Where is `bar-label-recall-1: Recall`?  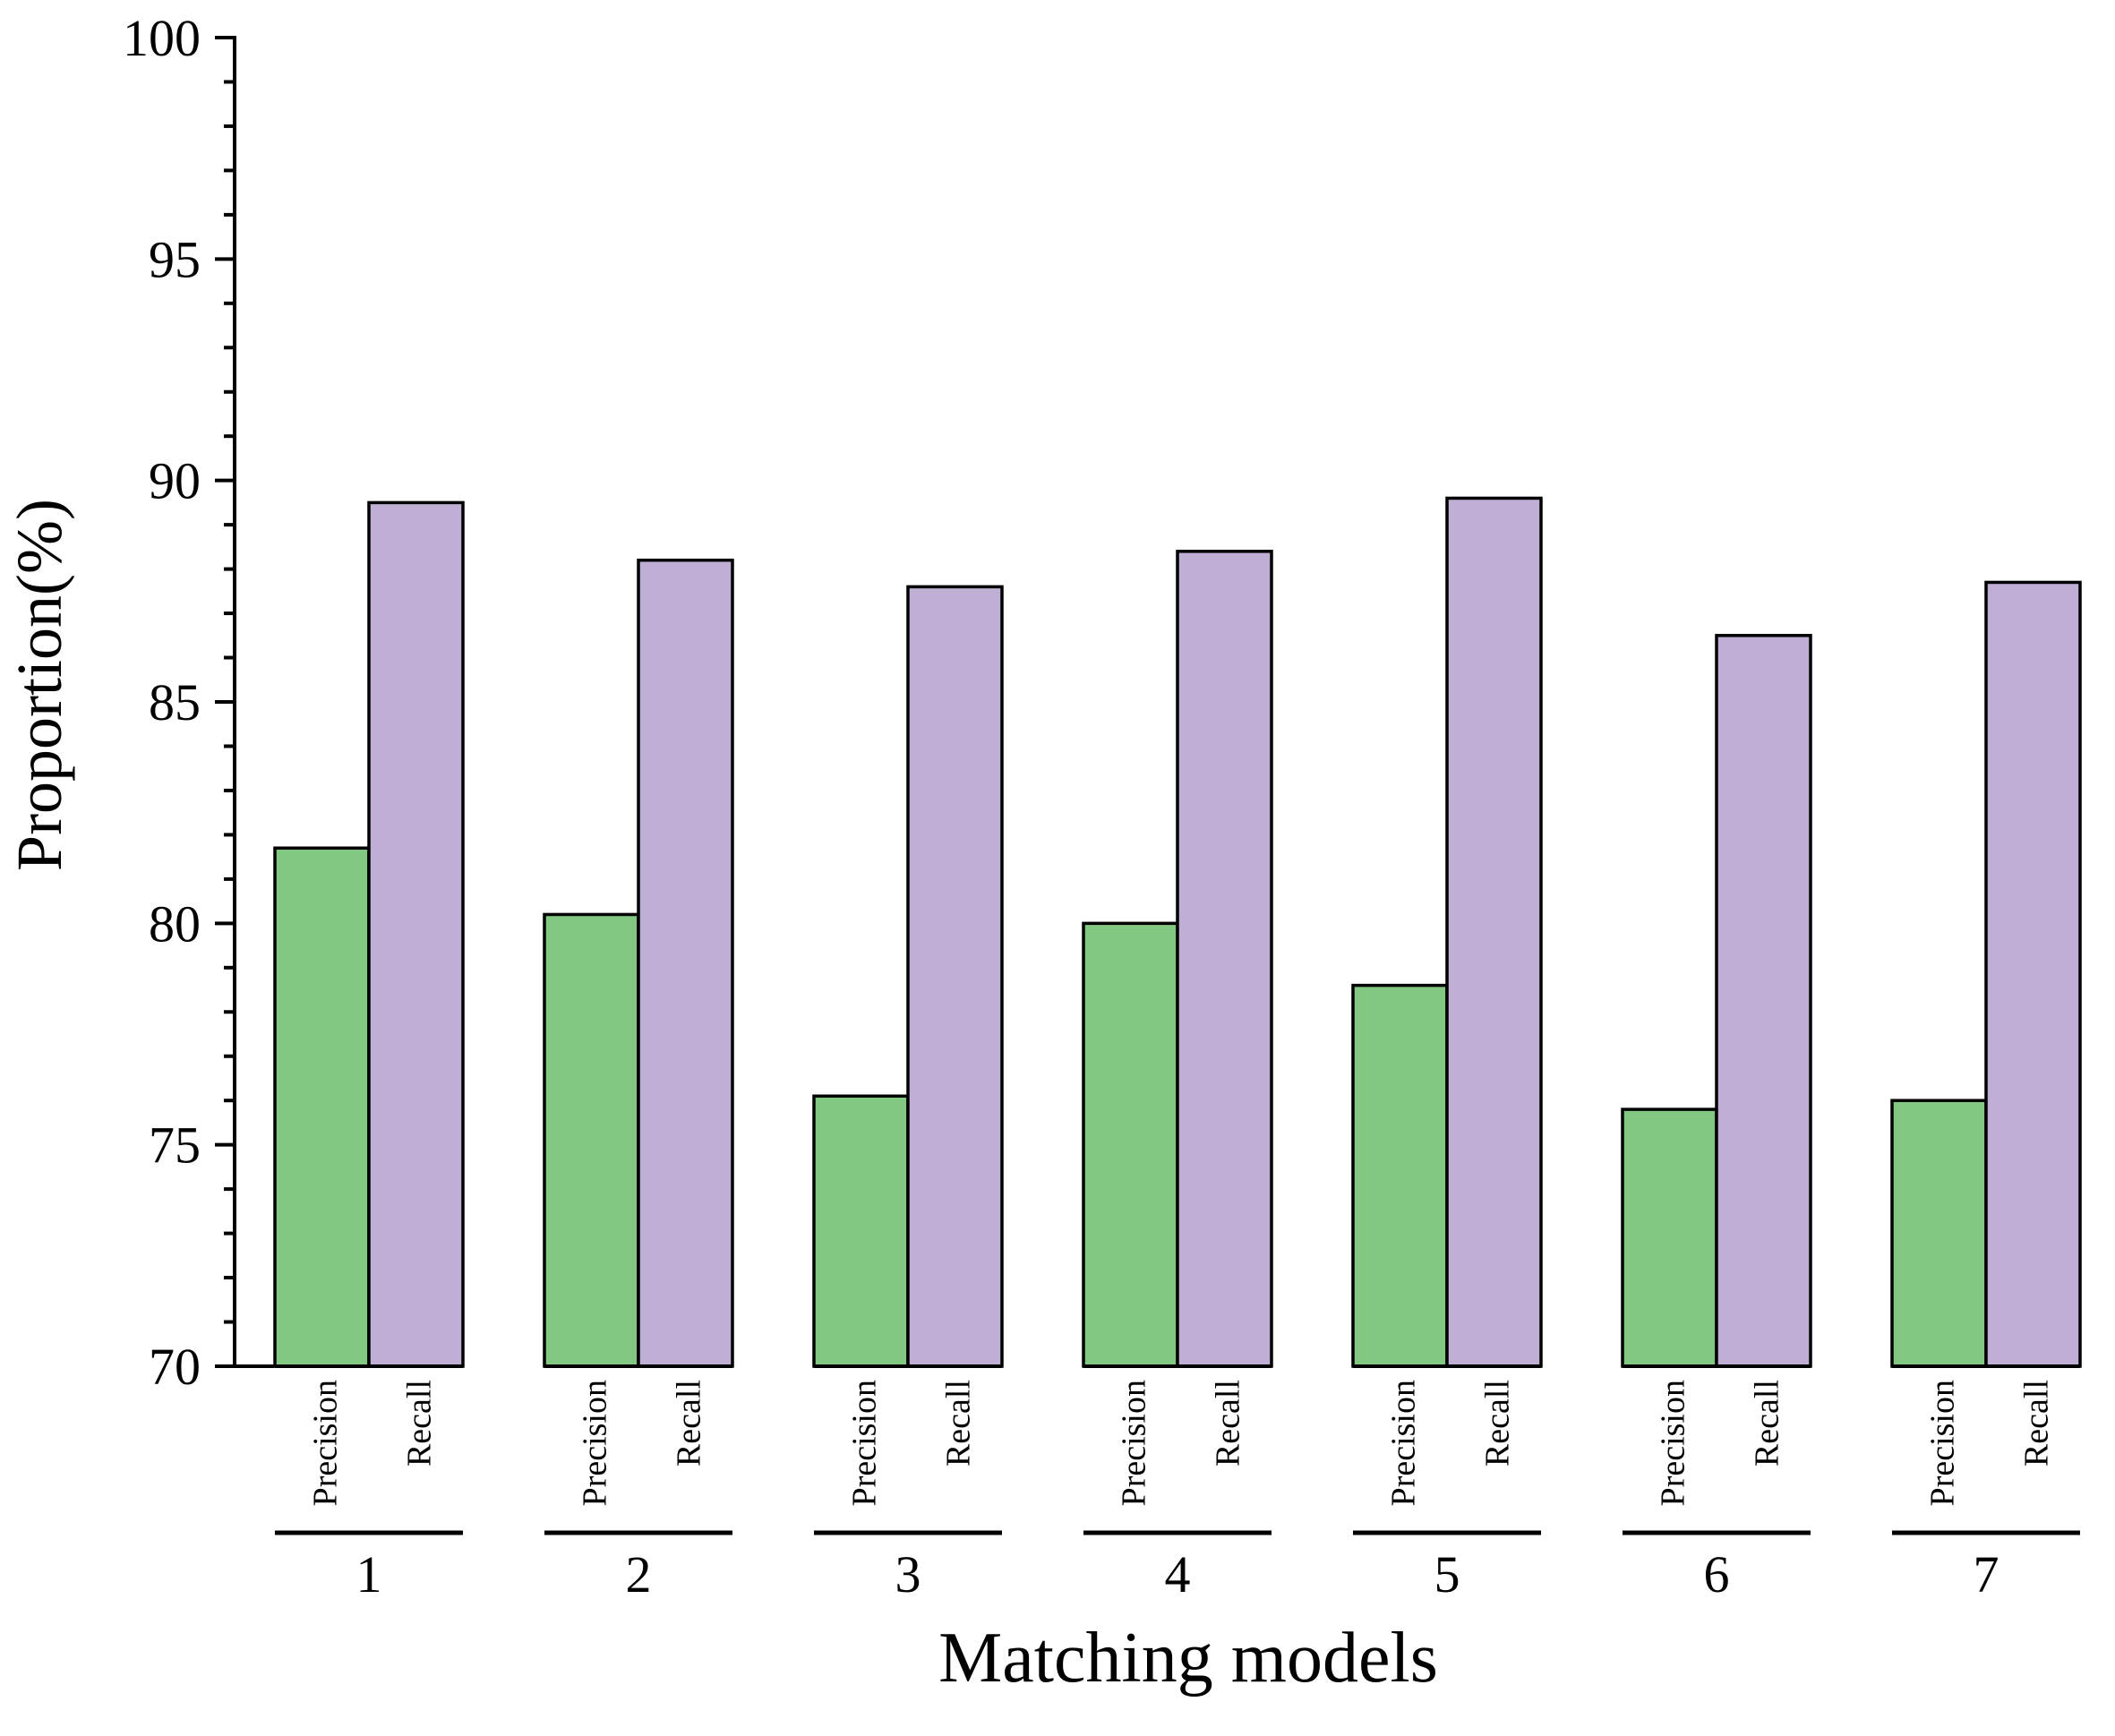 bar-label-recall-1: Recall is located at coordinates (420, 1423).